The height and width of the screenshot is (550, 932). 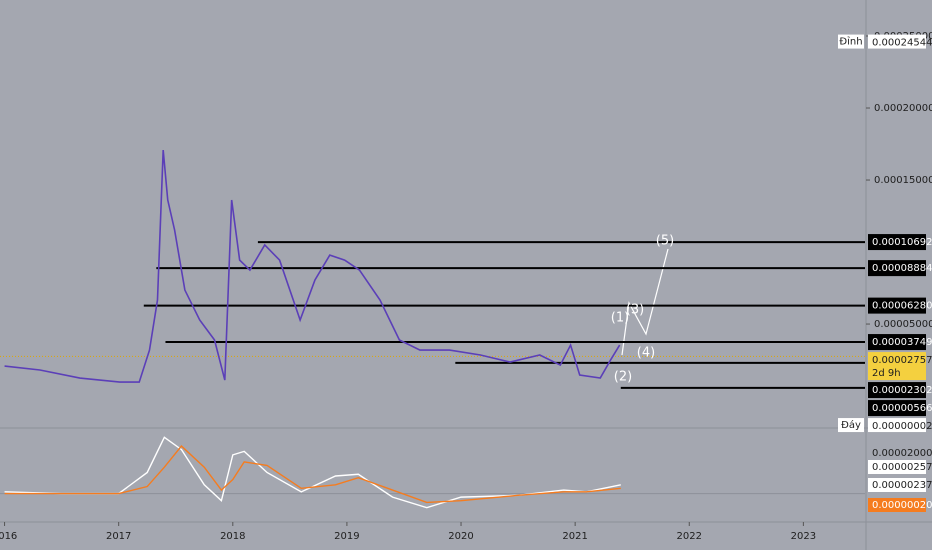 I want to click on price-badge-label: 0.00003749, so click(x=902, y=342).